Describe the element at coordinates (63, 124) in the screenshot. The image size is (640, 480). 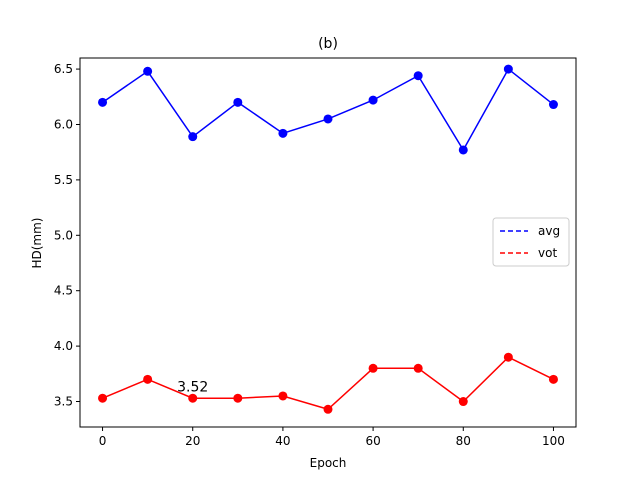
I see `y-tick-label-5: 6.0` at that location.